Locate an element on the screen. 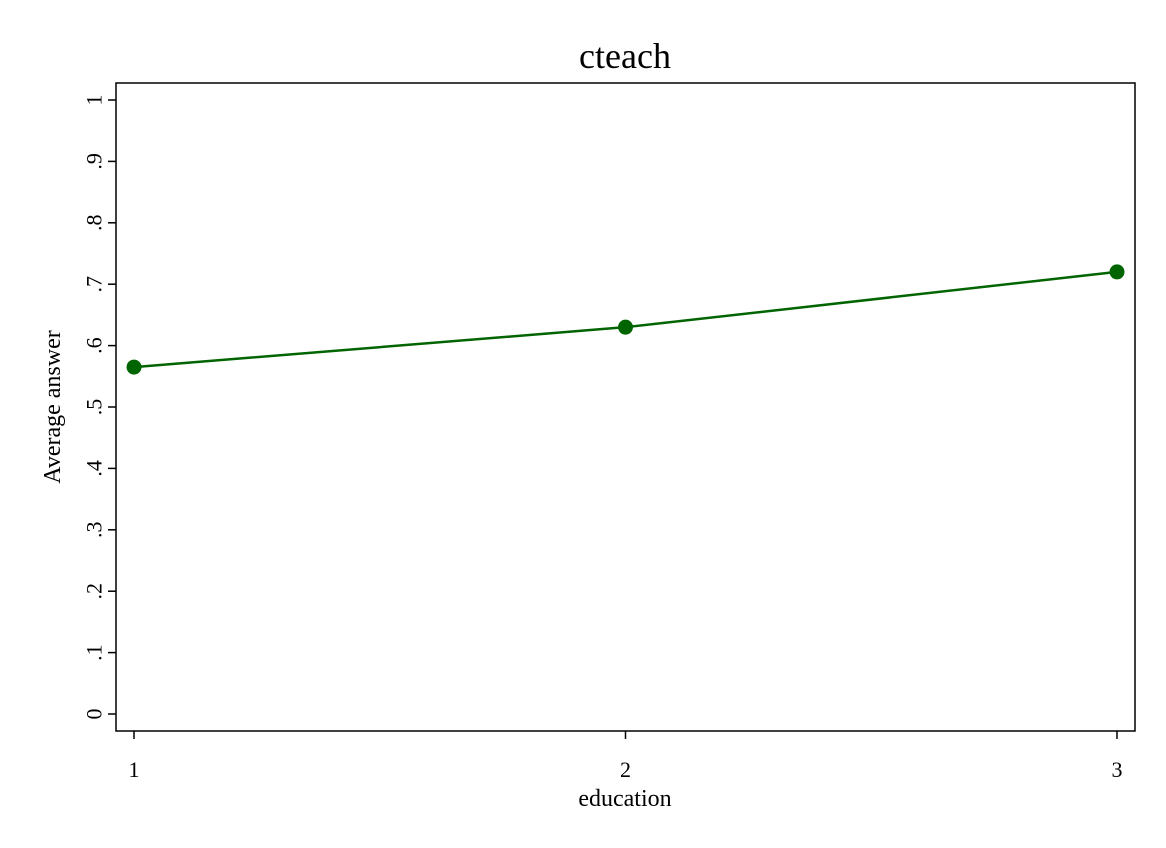 This screenshot has width=1166, height=848. y-axis: 0 .1 .2 .3 .4 .5 .6 .7 .8 .9 1 is located at coordinates (99, 407).